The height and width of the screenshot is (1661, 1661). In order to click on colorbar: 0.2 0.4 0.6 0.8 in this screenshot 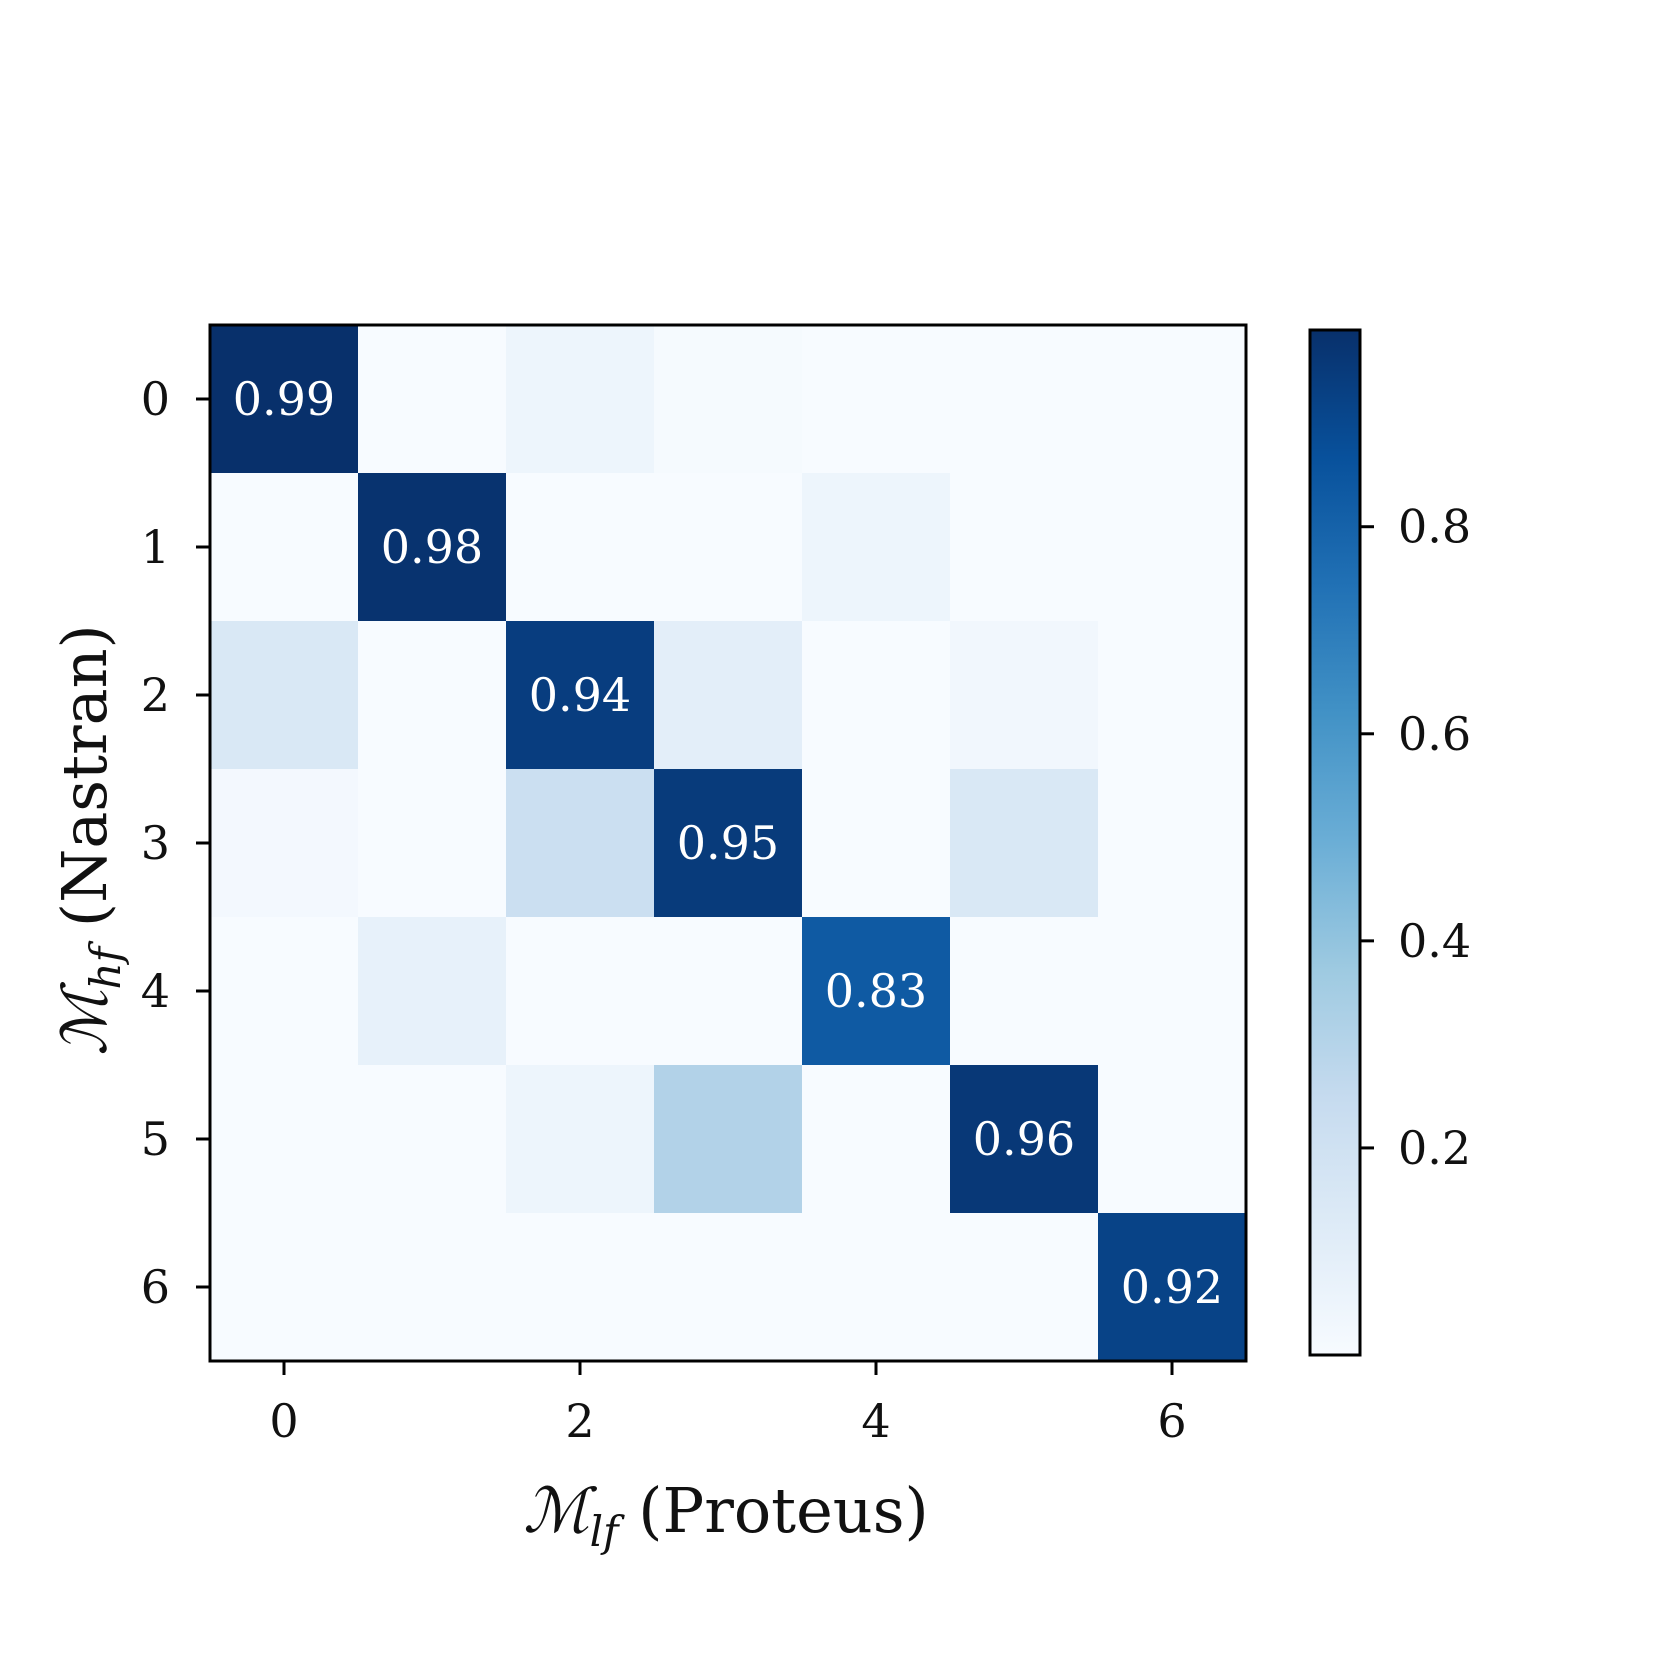, I will do `click(1389, 842)`.